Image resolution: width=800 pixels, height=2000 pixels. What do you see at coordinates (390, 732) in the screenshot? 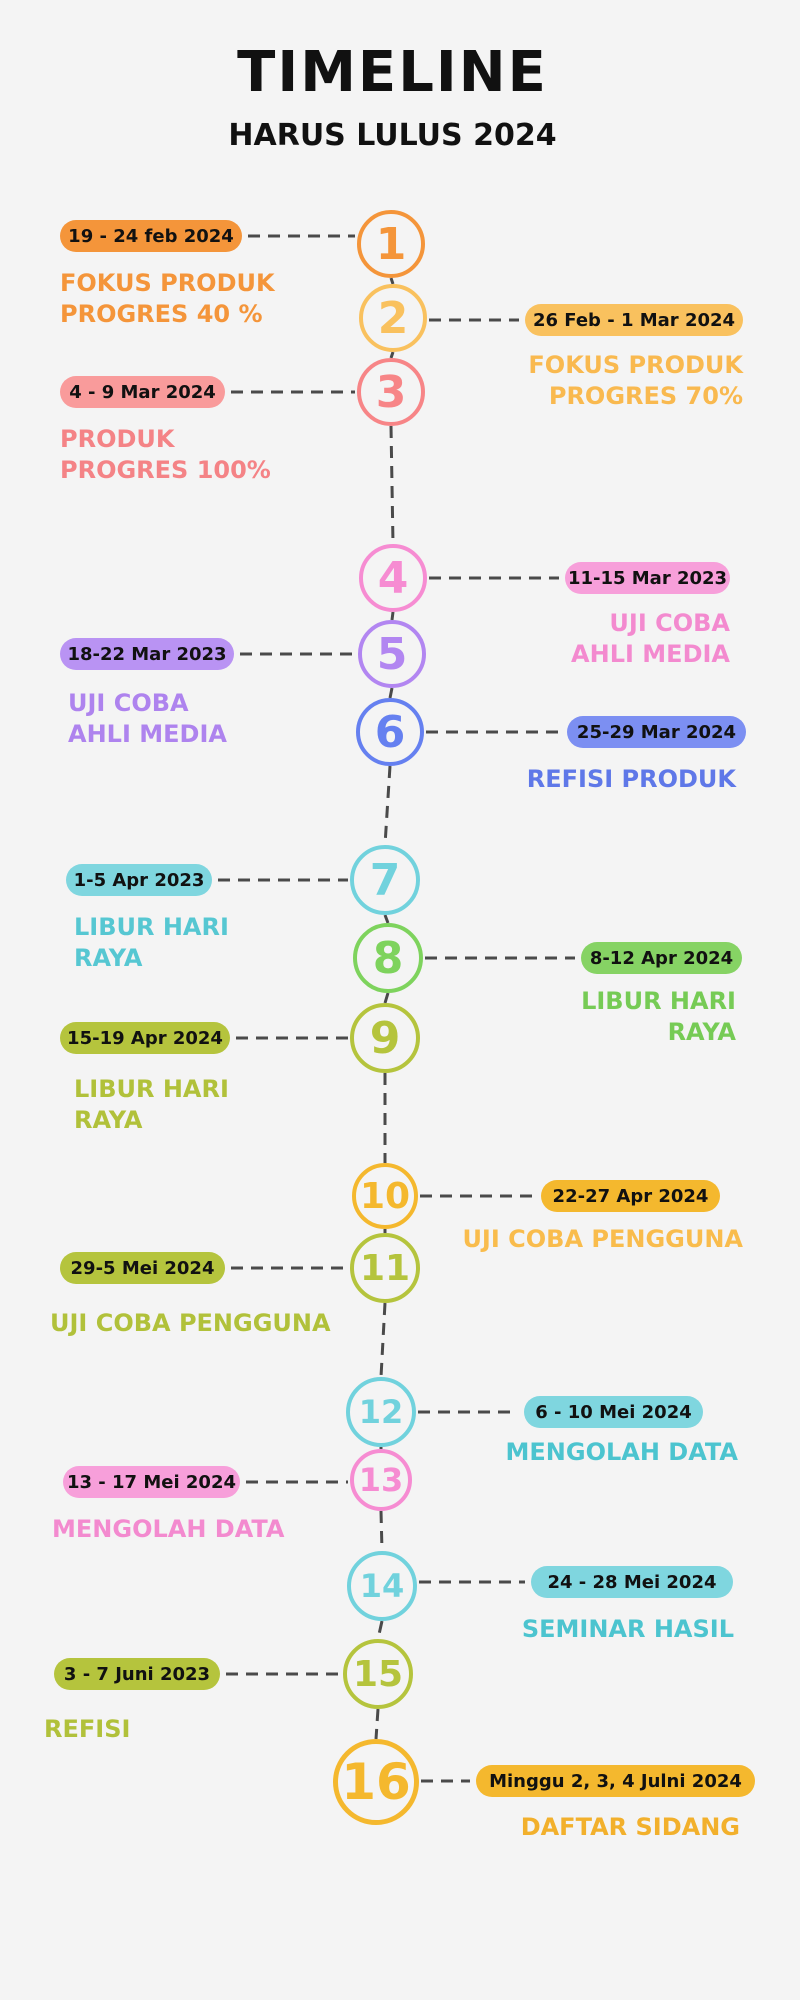
I see `milestone-6-circle: 6` at bounding box center [390, 732].